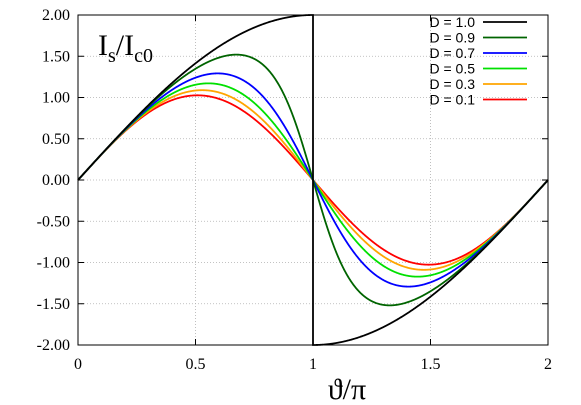 The width and height of the screenshot is (581, 405). What do you see at coordinates (452, 53) in the screenshot?
I see `legend-label: D = 0.7` at bounding box center [452, 53].